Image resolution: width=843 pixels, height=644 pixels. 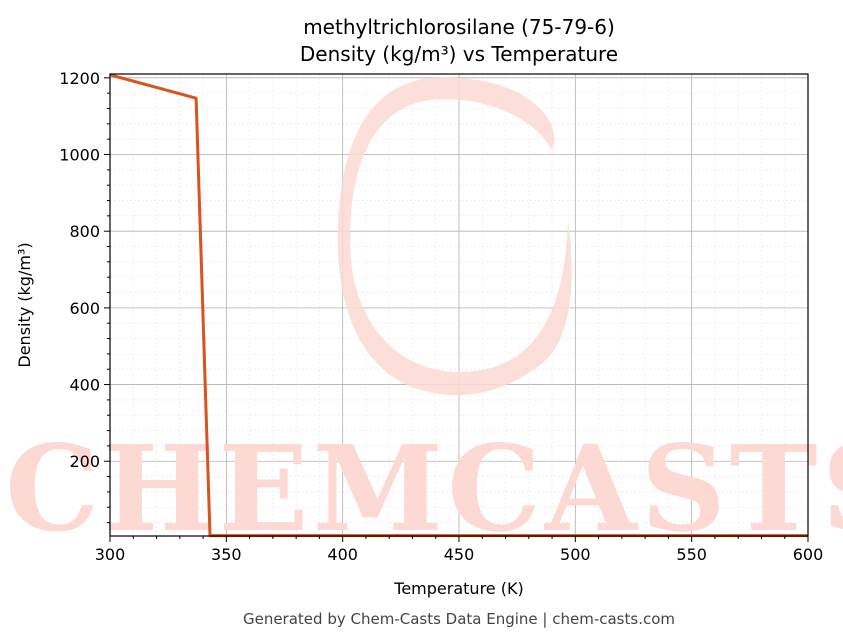 I want to click on x-tick-label: 350, so click(x=226, y=554).